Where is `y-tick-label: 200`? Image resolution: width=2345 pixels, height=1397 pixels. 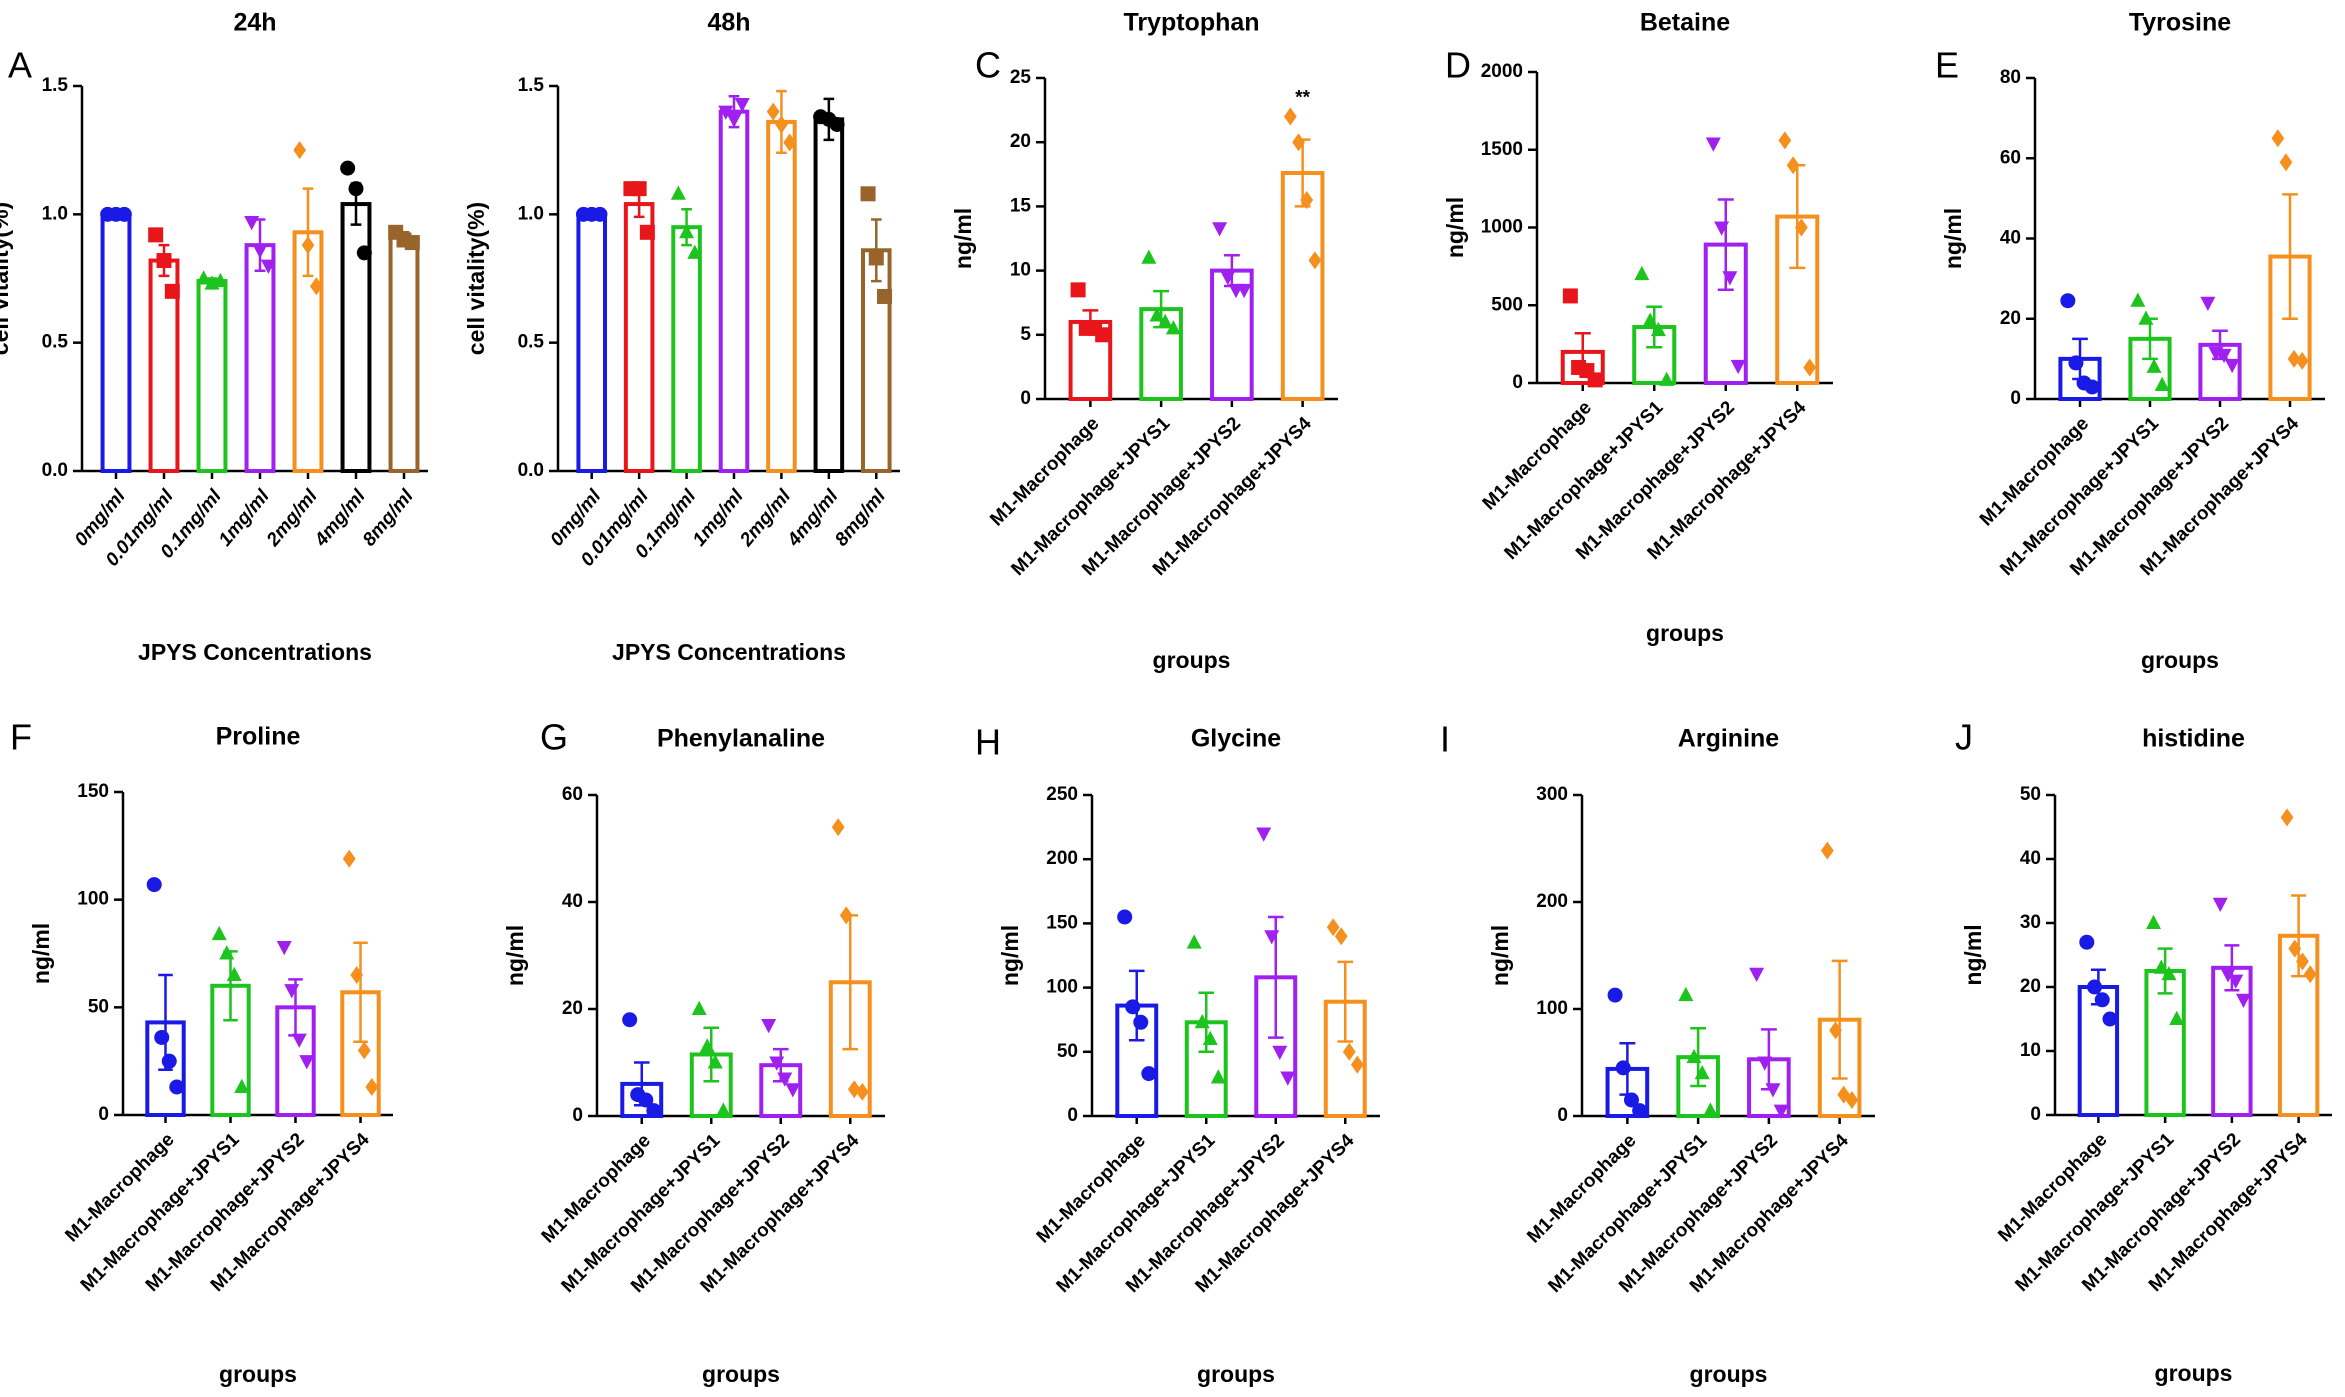
y-tick-label: 200 is located at coordinates (1552, 901).